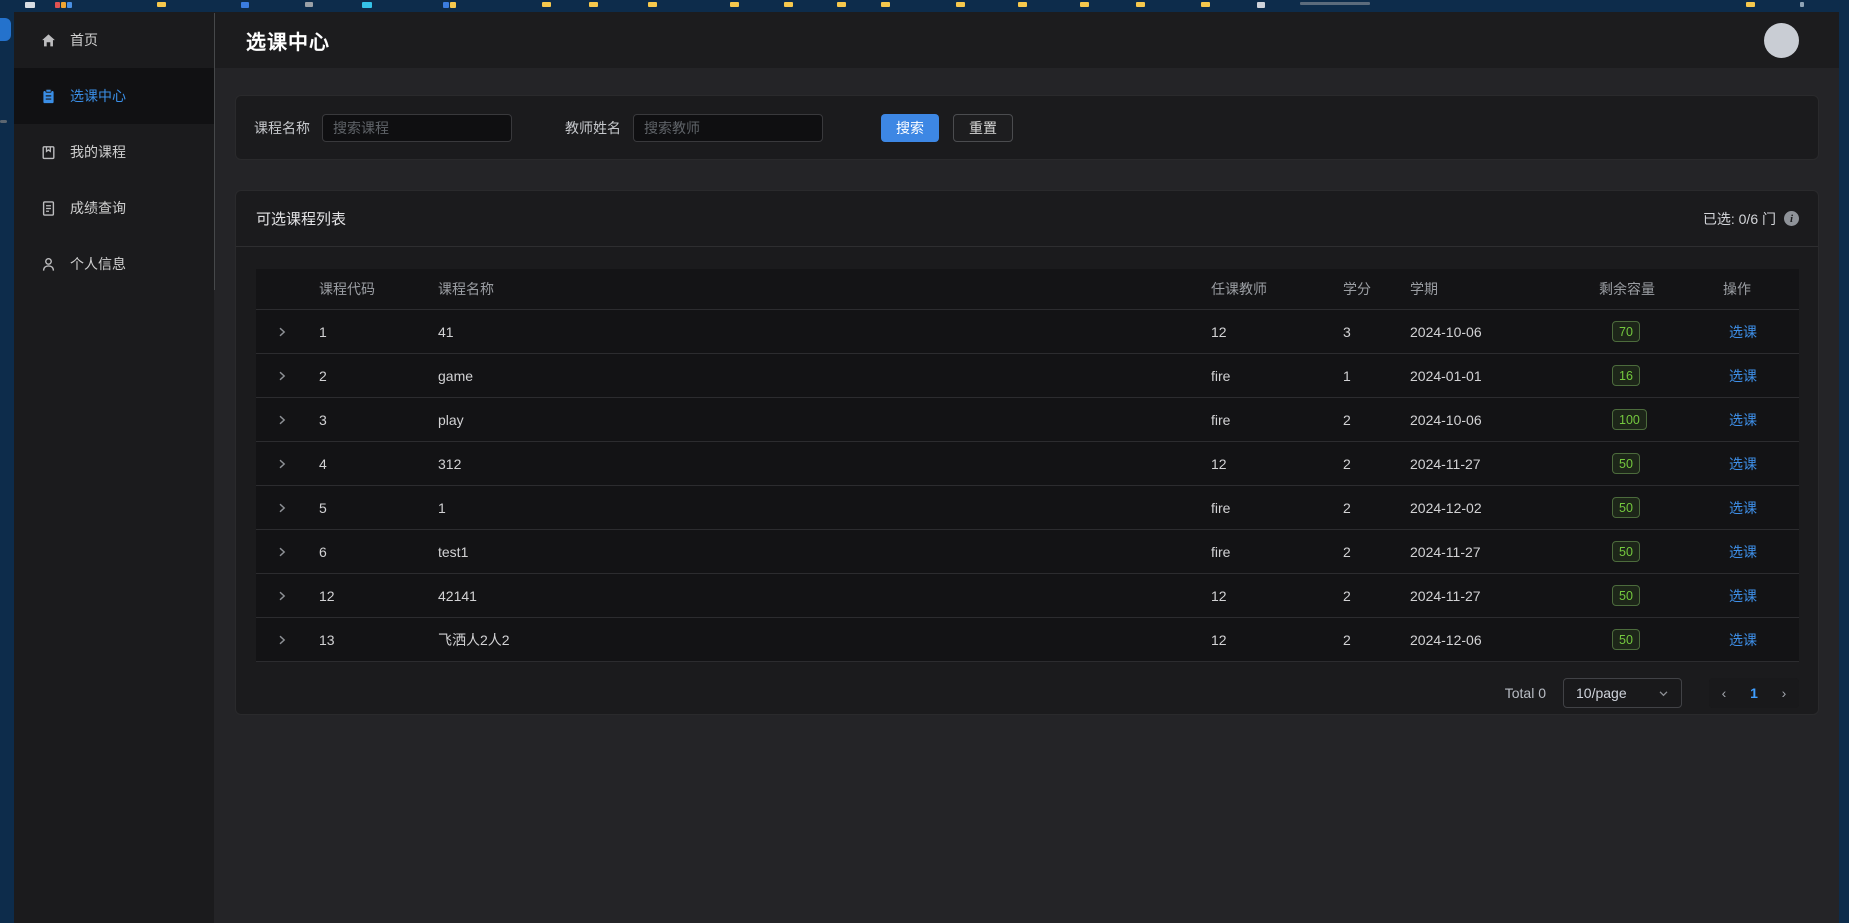 This screenshot has height=923, width=1849. I want to click on search-button: 搜索, so click(910, 127).